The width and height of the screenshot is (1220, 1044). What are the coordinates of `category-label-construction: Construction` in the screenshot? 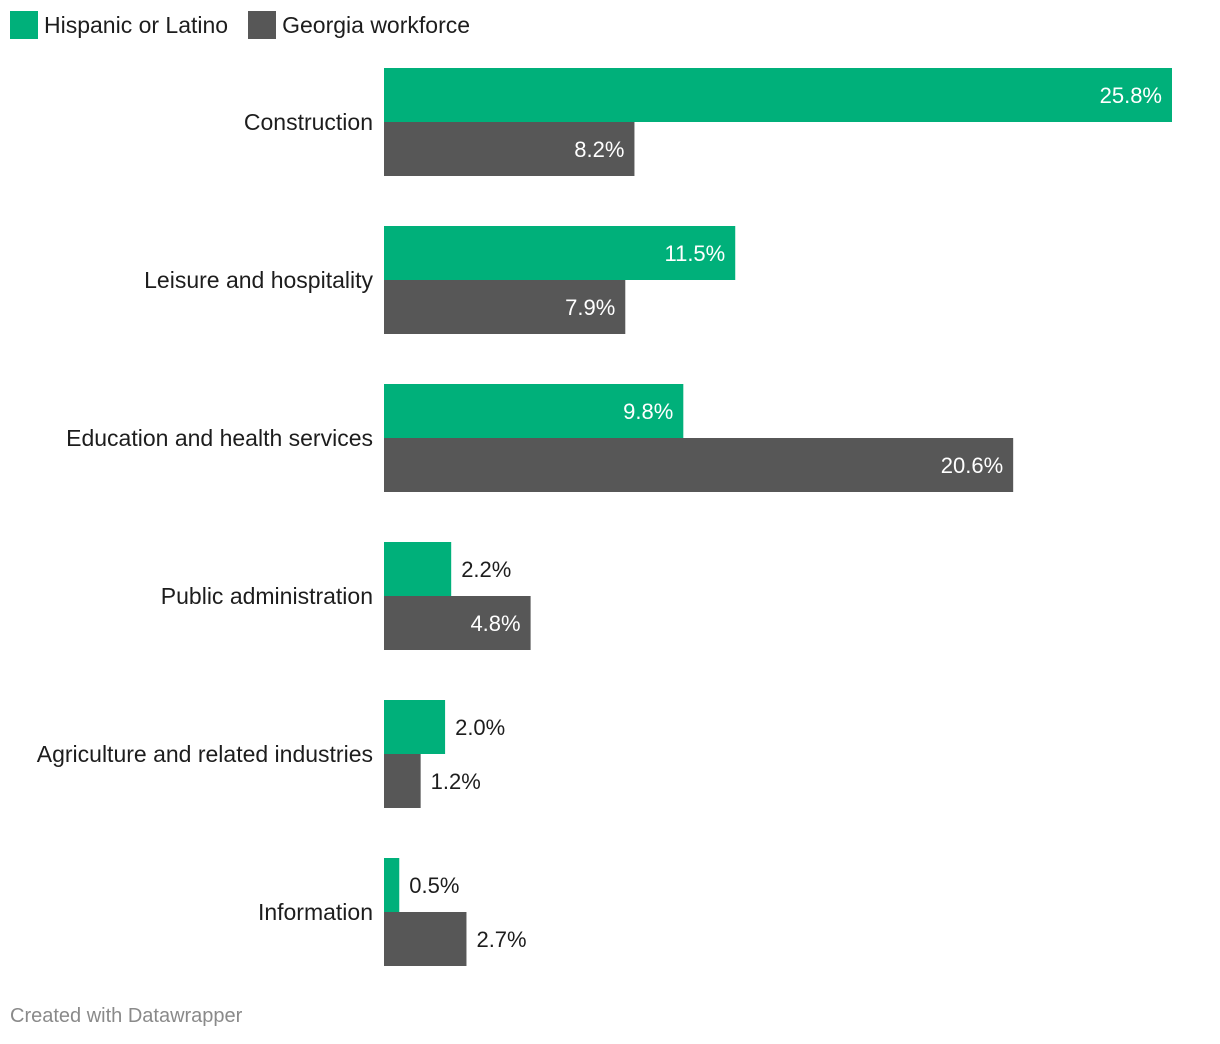 It's located at (308, 122).